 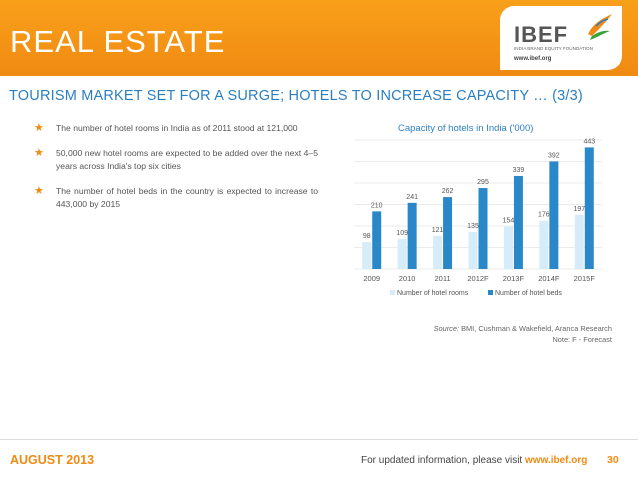 What do you see at coordinates (579, 209) in the screenshot?
I see `data-label: 197` at bounding box center [579, 209].